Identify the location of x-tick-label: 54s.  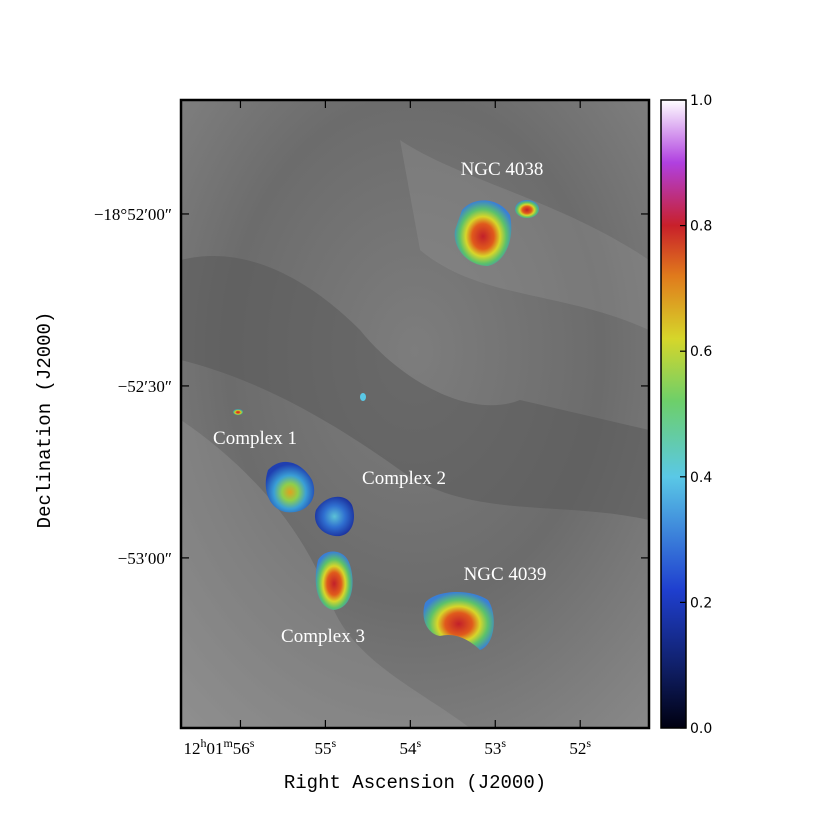
(410, 747).